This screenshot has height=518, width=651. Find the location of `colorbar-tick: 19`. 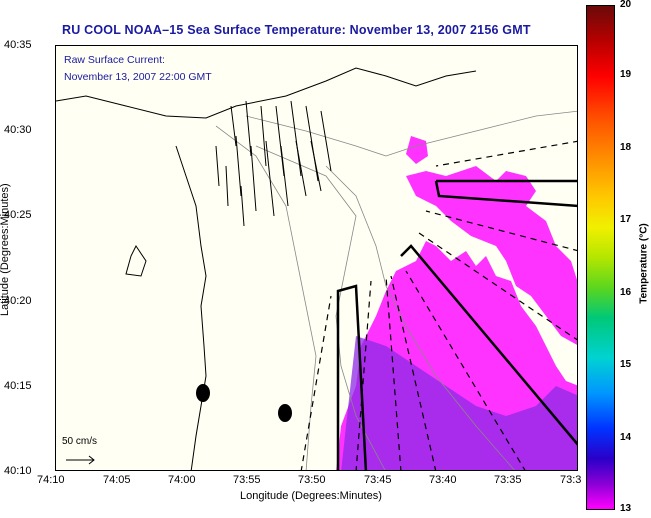

colorbar-tick: 19 is located at coordinates (626, 74).